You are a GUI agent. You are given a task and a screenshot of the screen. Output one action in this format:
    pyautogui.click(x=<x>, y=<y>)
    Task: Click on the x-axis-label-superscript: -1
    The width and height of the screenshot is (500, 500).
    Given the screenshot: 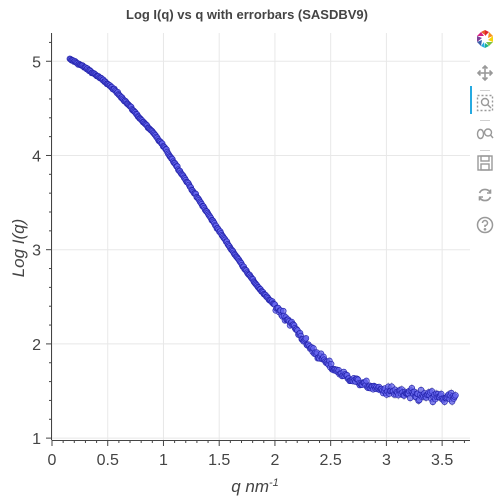 What is the action you would take?
    pyautogui.click(x=274, y=483)
    